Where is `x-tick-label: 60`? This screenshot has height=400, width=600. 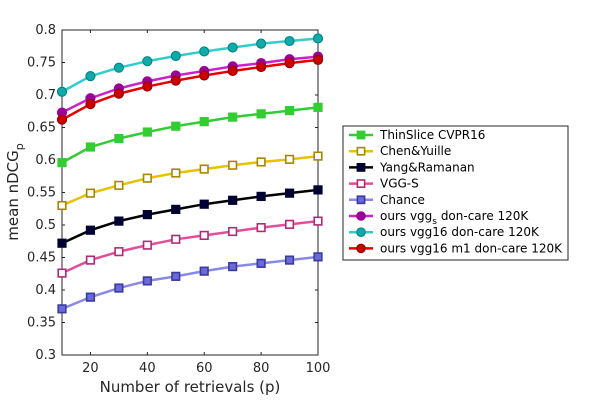 x-tick-label: 60 is located at coordinates (204, 368).